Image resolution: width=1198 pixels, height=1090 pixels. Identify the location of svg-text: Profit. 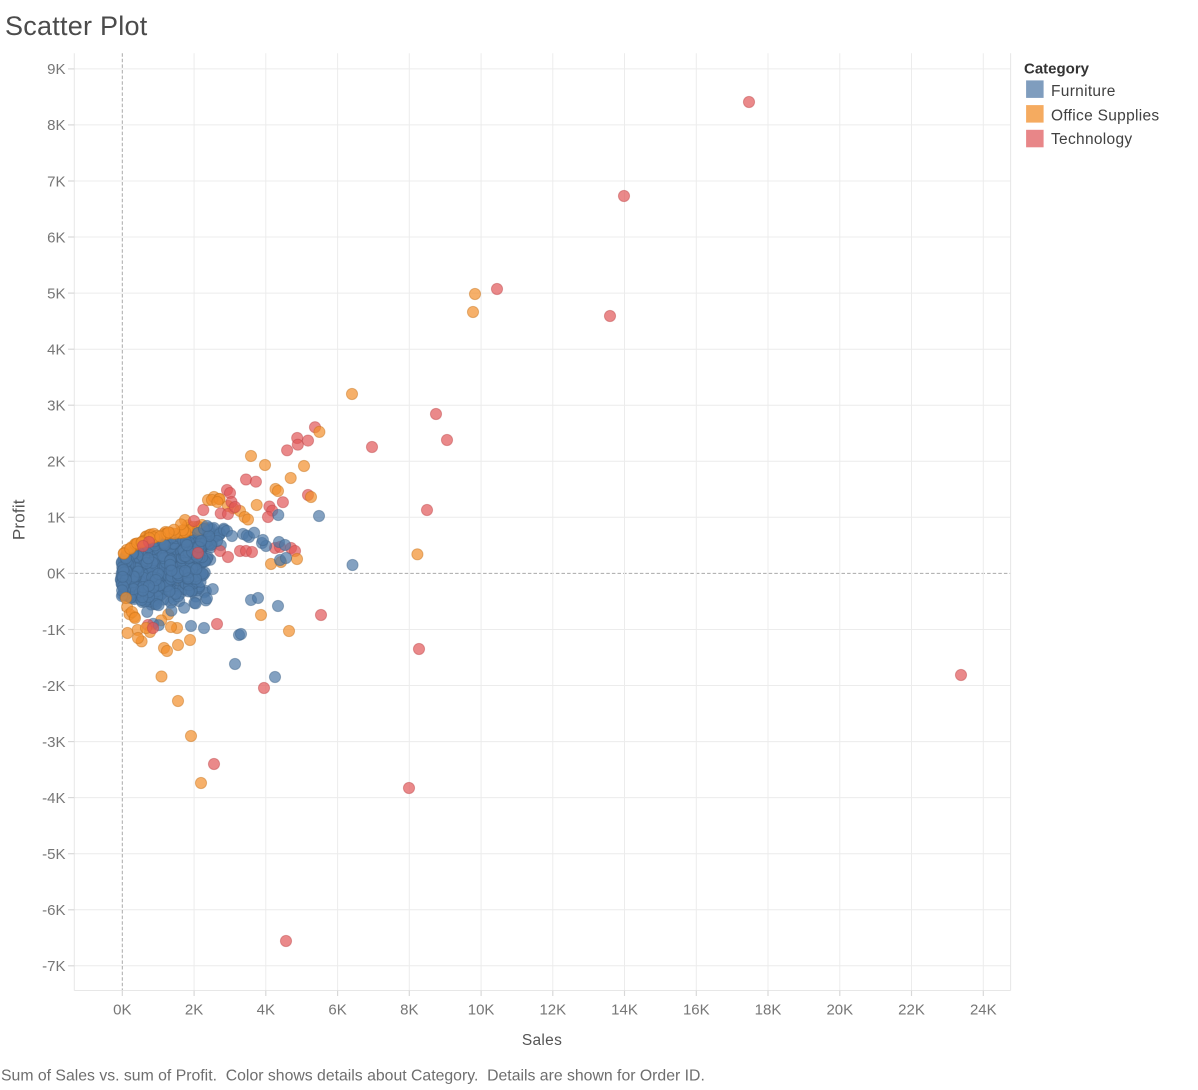
(19, 519).